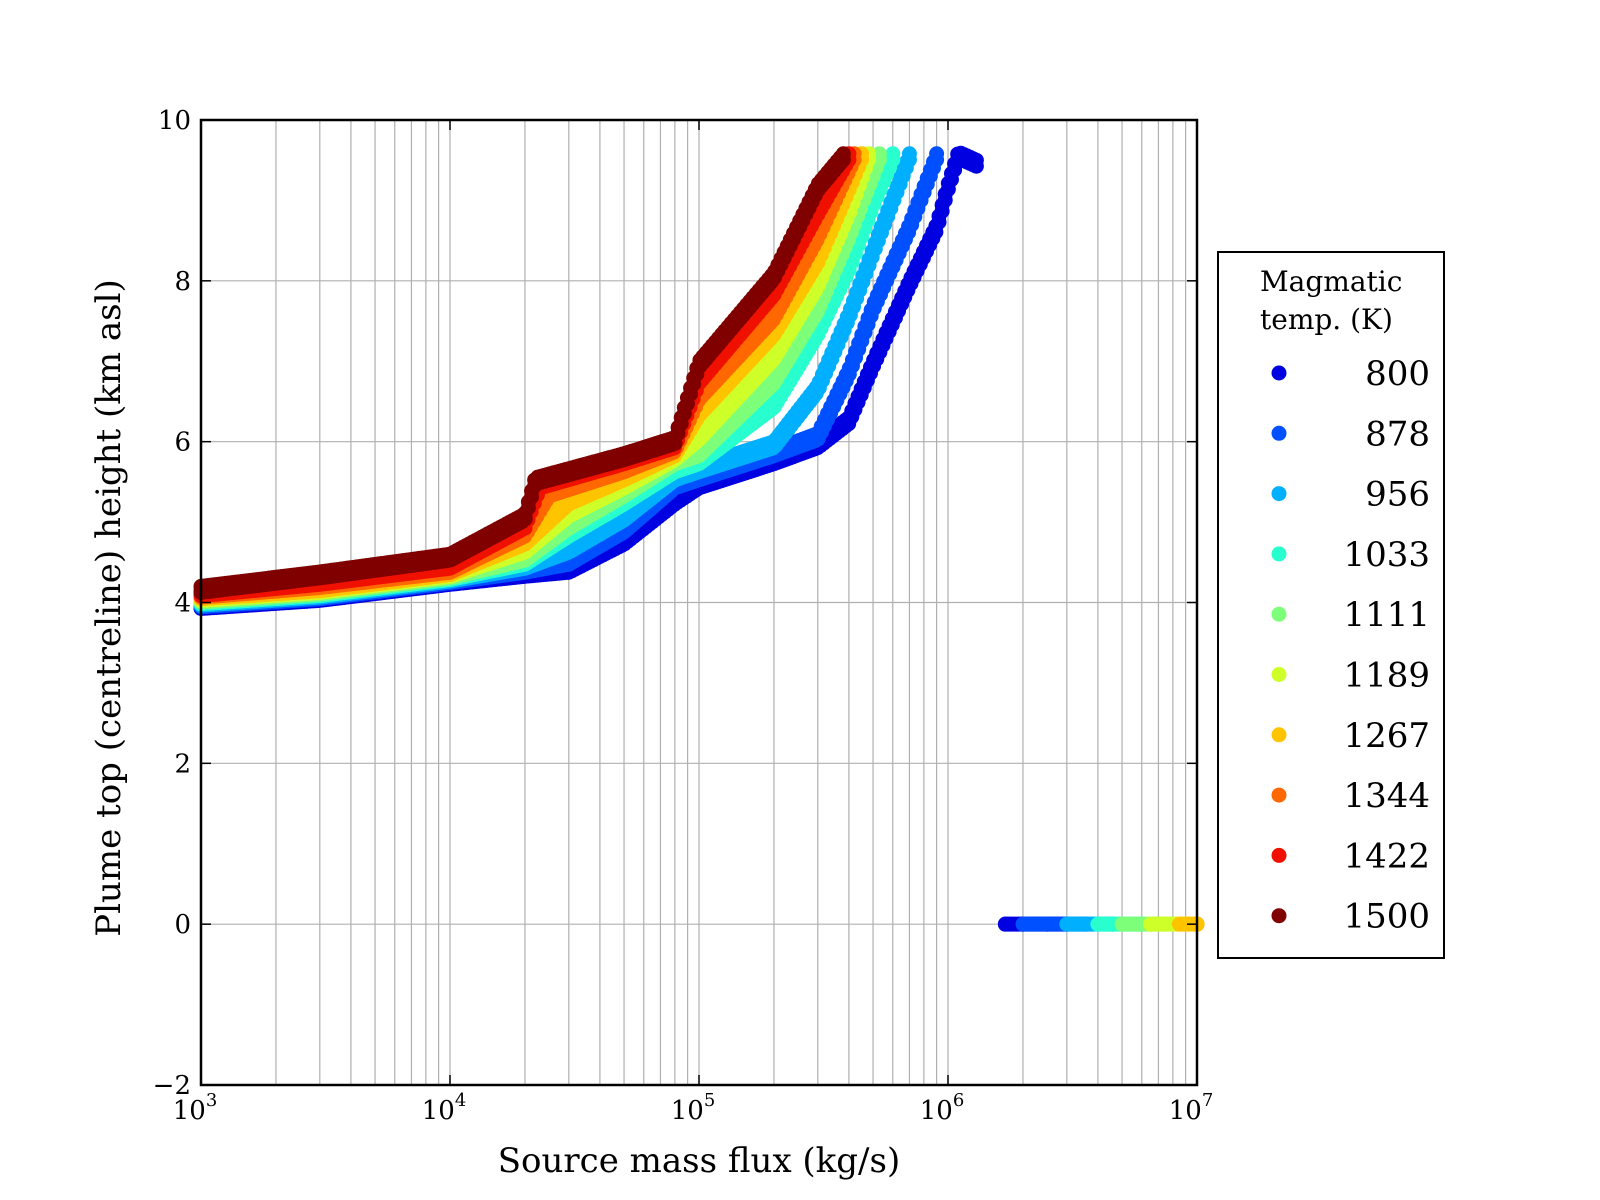 The height and width of the screenshot is (1200, 1600). What do you see at coordinates (460, 1100) in the screenshot?
I see `x-tick-exponent: 4` at bounding box center [460, 1100].